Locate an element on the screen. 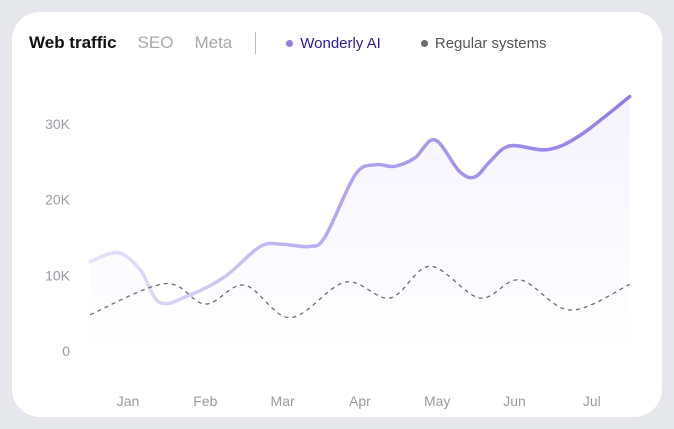  x-tick-label: Jan is located at coordinates (128, 401).